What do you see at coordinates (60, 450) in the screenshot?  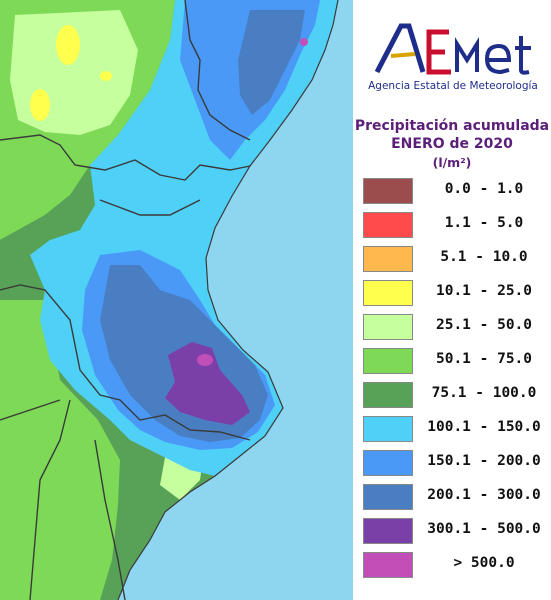 I see `zone-50-75-south` at bounding box center [60, 450].